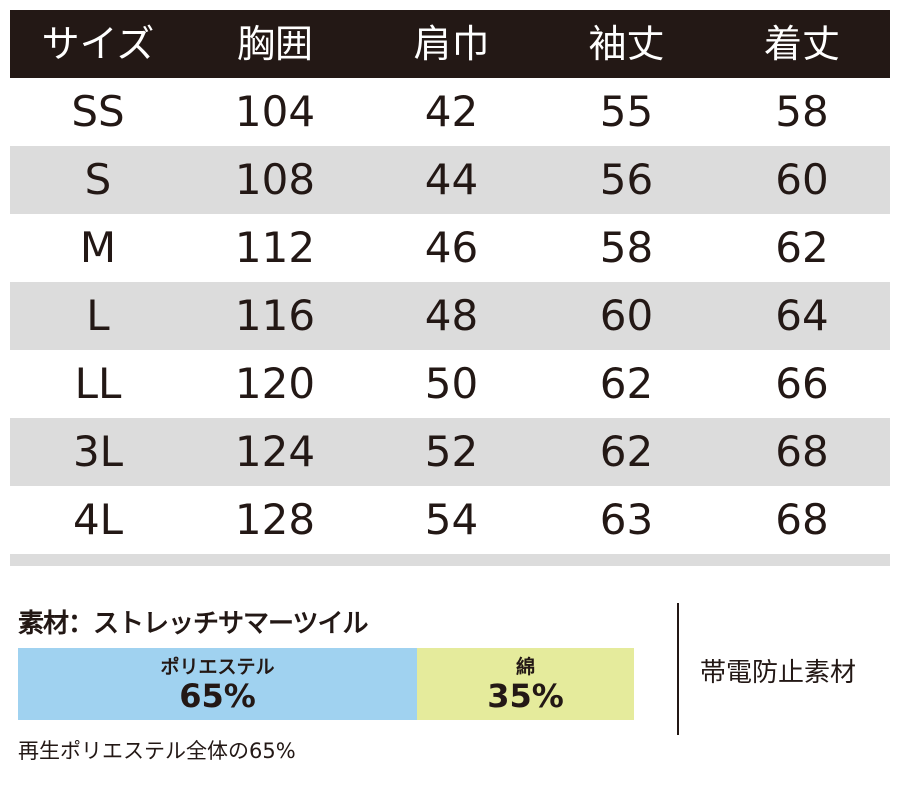  What do you see at coordinates (157, 751) in the screenshot?
I see `recycled-note: 再生ポリエステル全体の65%` at bounding box center [157, 751].